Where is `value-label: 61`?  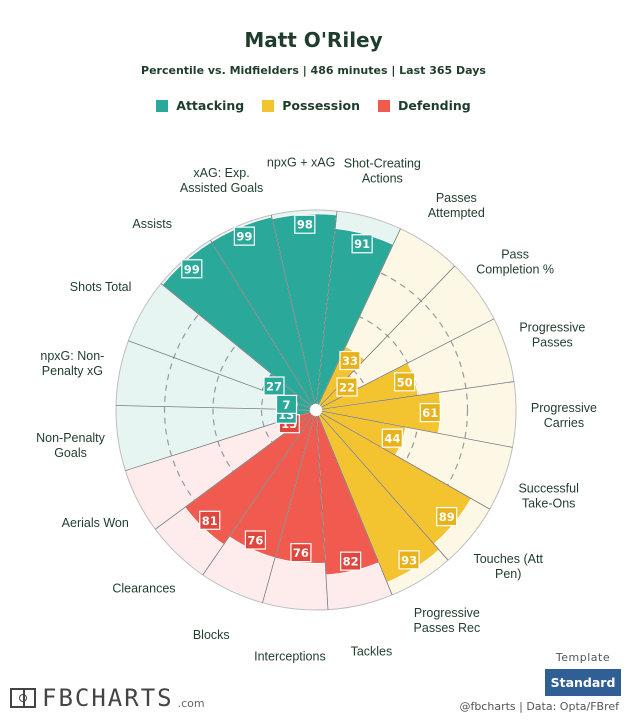 value-label: 61 is located at coordinates (430, 412).